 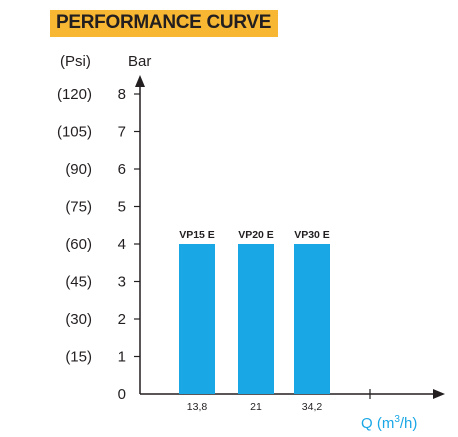 What do you see at coordinates (377, 423) in the screenshot?
I see `x-axis-label-prefix: Q (m` at bounding box center [377, 423].